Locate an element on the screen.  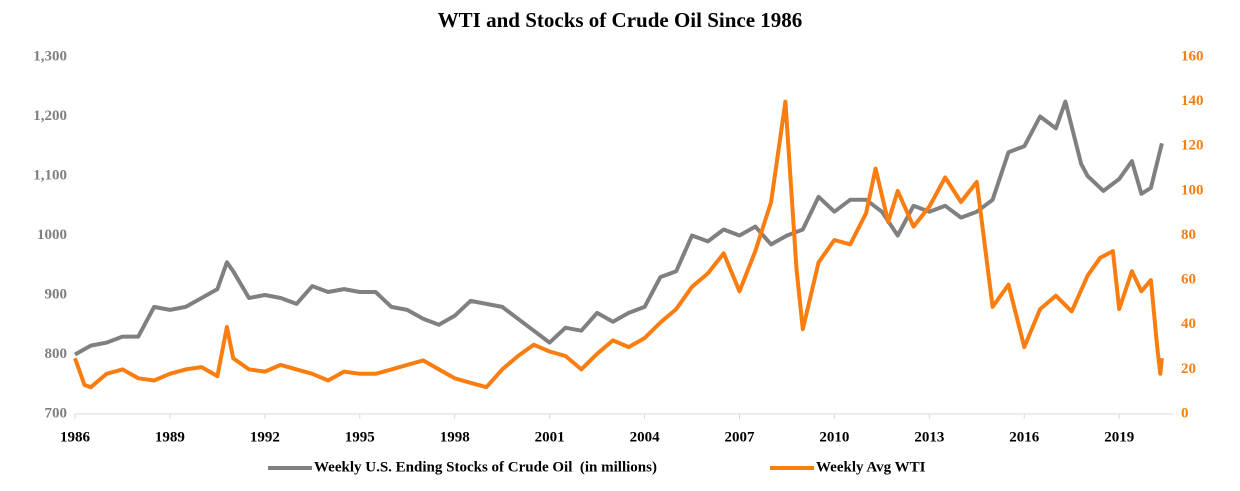
x-tick-label: 2013 is located at coordinates (929, 437).